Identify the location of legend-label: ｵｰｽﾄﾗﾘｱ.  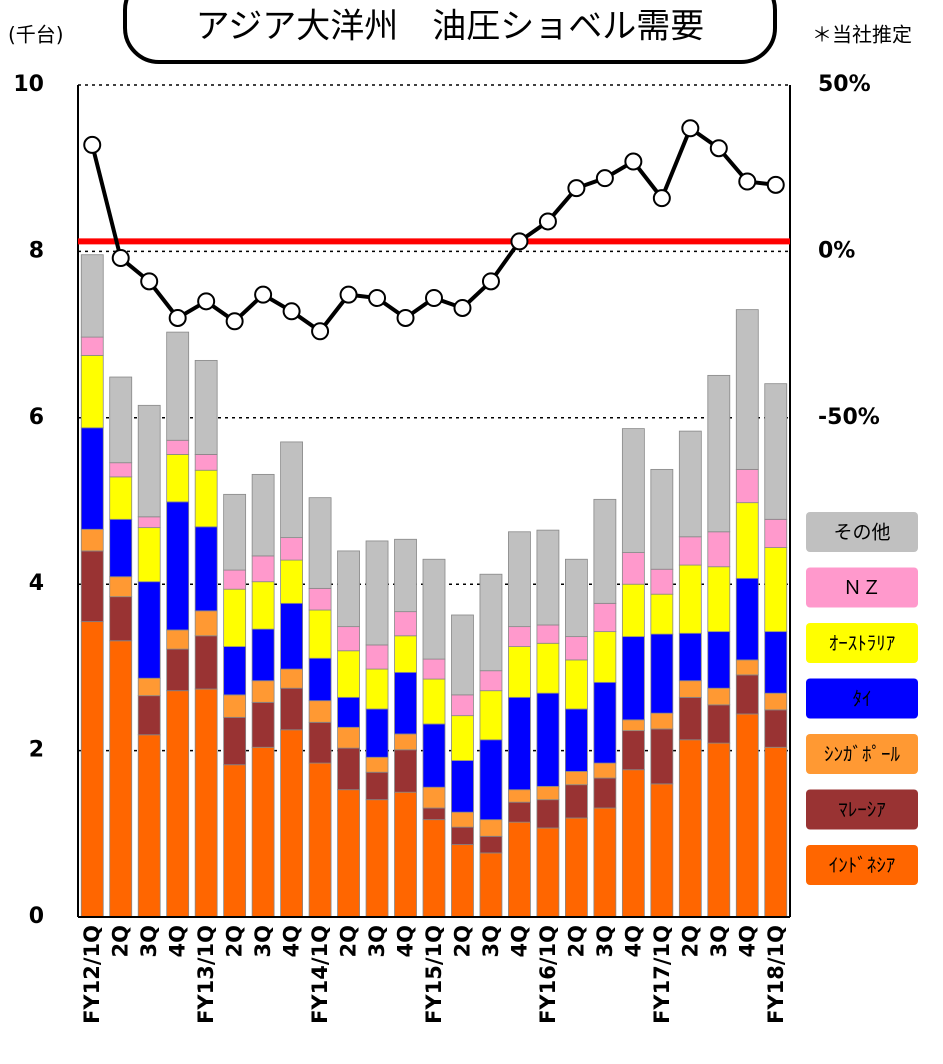
(862, 644).